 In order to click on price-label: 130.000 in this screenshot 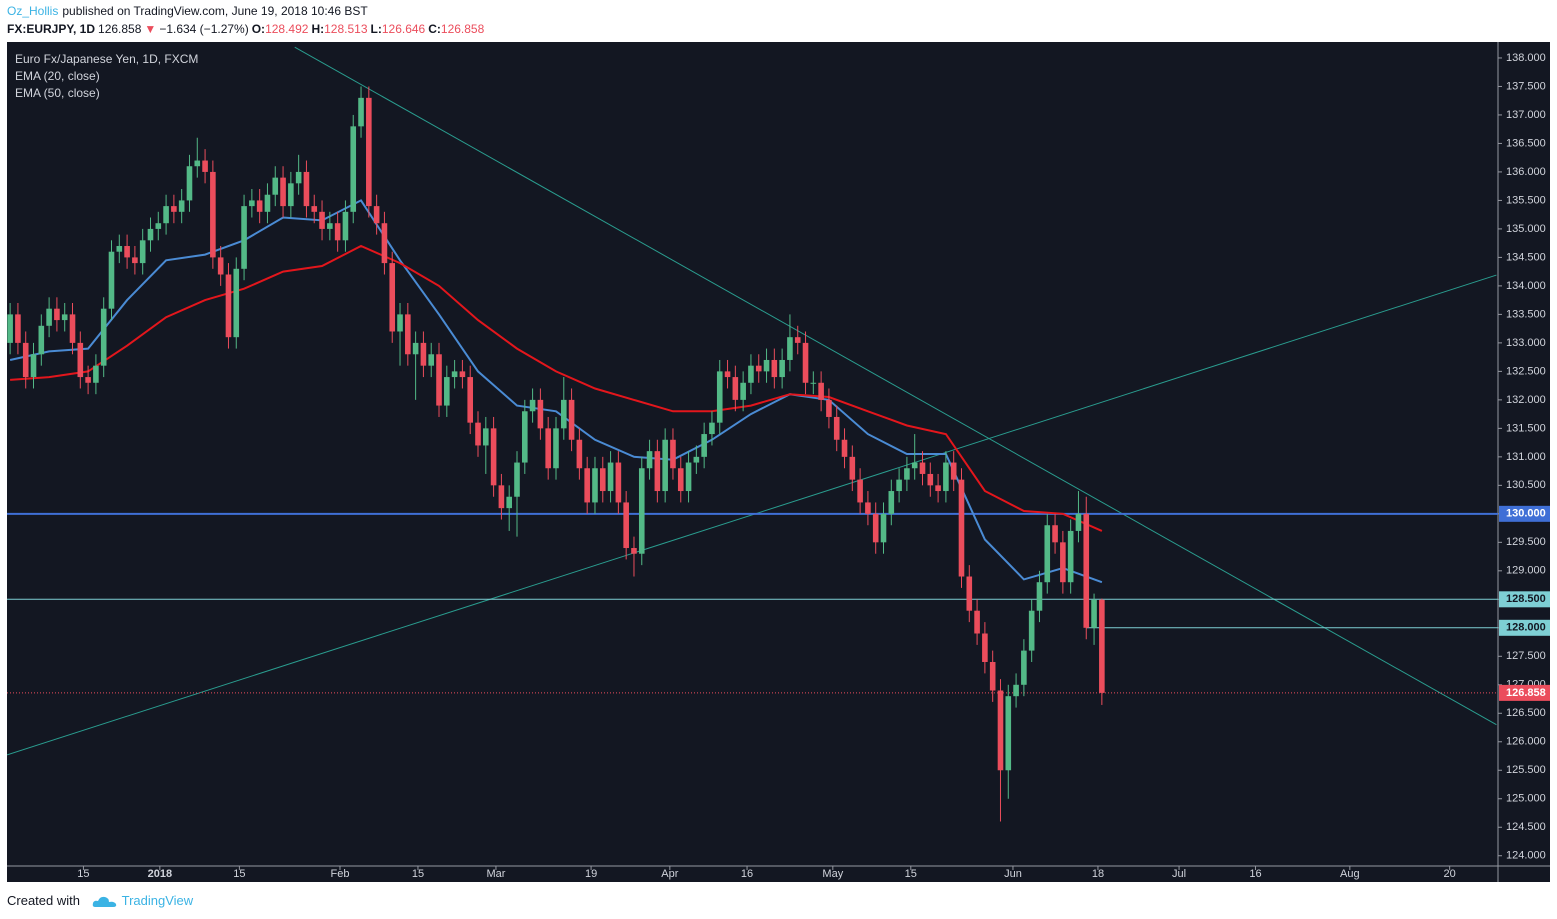, I will do `click(1526, 514)`.